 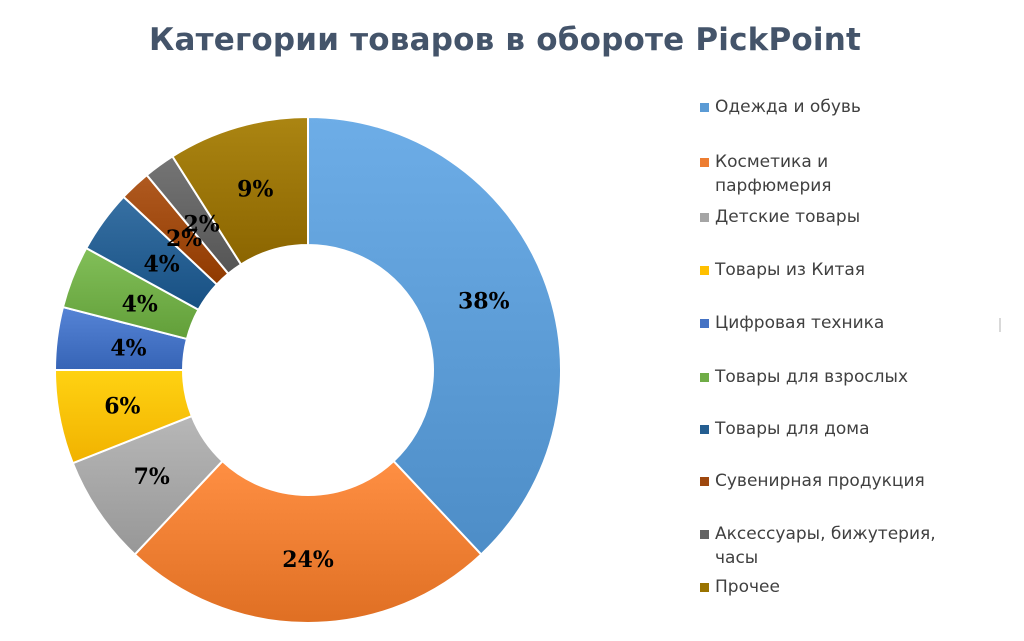 What do you see at coordinates (852, 174) in the screenshot?
I see `legend-item: Косметика и парфюмерия` at bounding box center [852, 174].